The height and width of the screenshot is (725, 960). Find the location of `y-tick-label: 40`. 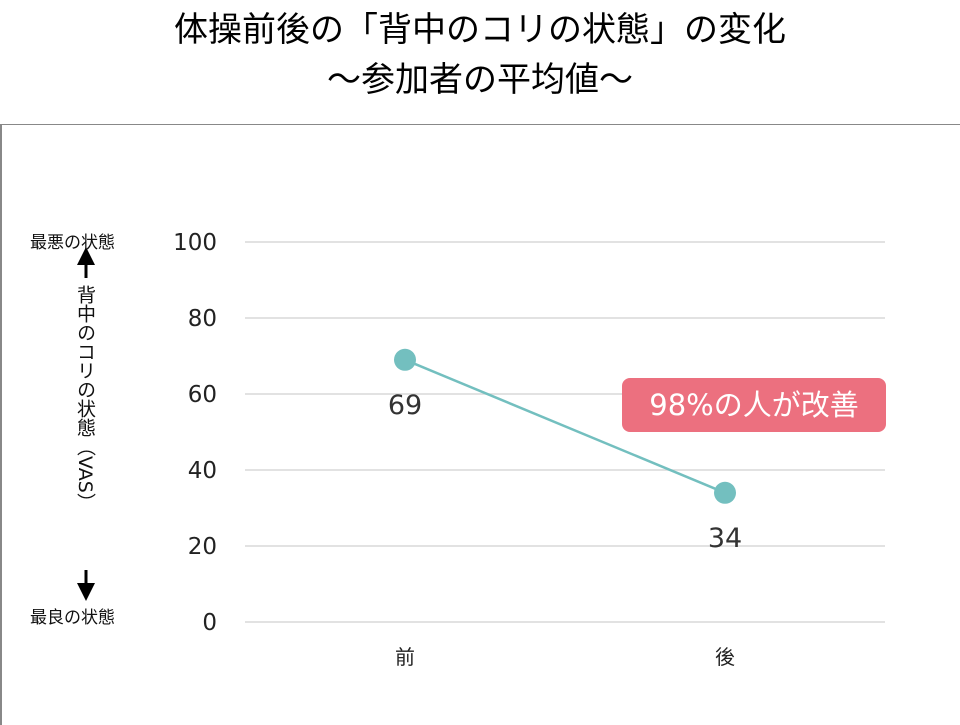

y-tick-label: 40 is located at coordinates (202, 471).